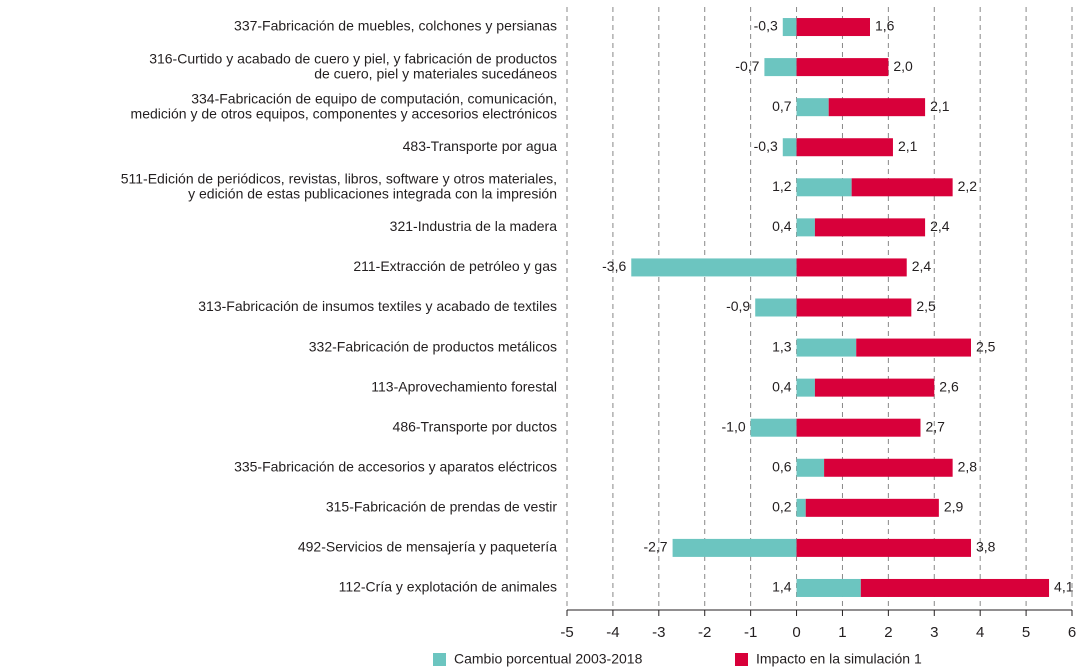  I want to click on x-tick-label: 3, so click(934, 632).